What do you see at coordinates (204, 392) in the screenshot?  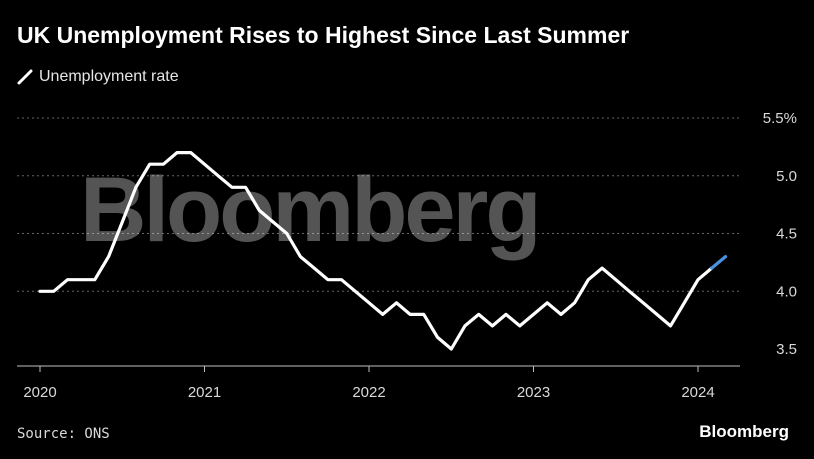 I see `x-tick-label: 2021` at bounding box center [204, 392].